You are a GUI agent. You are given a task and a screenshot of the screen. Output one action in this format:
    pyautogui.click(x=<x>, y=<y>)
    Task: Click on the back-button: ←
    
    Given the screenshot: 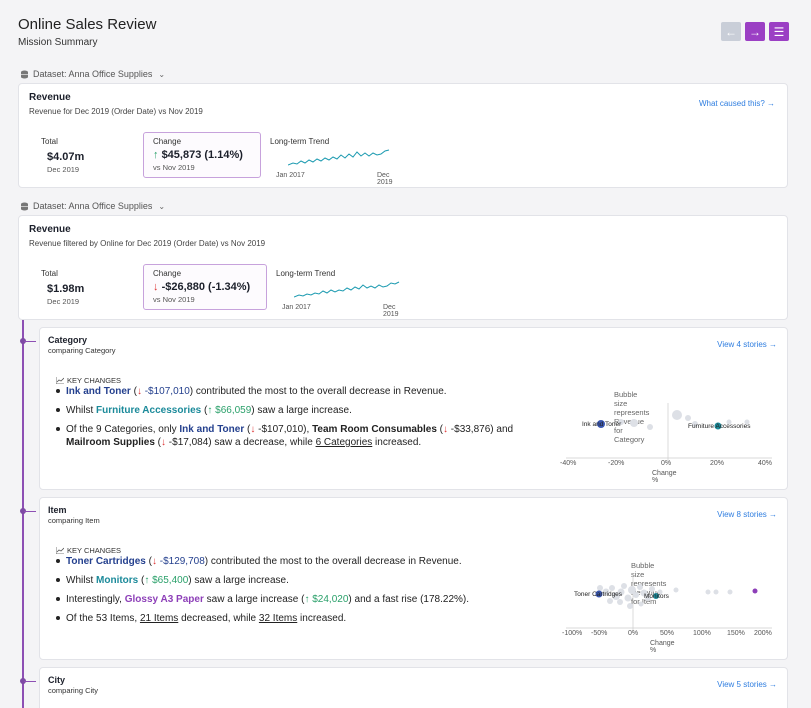 What is the action you would take?
    pyautogui.click(x=731, y=31)
    